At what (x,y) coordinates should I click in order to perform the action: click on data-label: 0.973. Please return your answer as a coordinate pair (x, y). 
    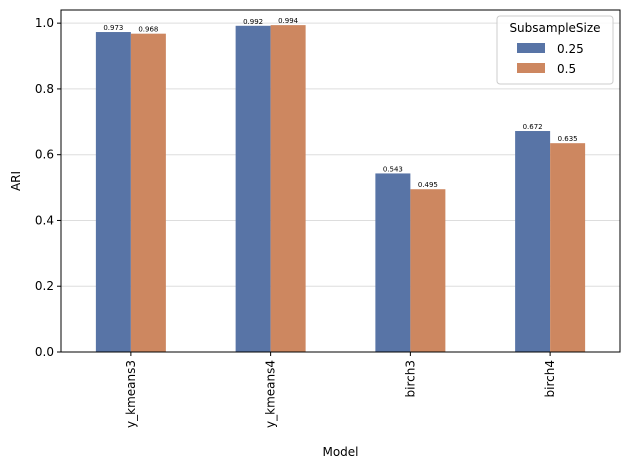
    Looking at the image, I should click on (113, 28).